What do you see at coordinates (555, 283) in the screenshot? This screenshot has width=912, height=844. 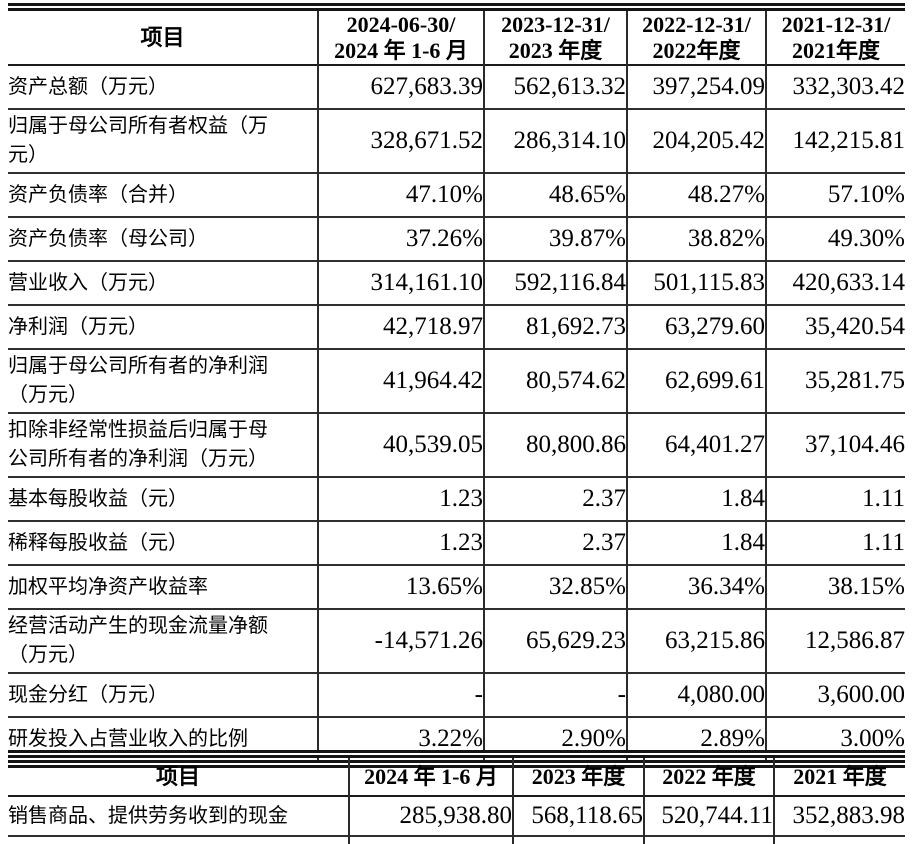 I see `value-cell: 592,116.84` at bounding box center [555, 283].